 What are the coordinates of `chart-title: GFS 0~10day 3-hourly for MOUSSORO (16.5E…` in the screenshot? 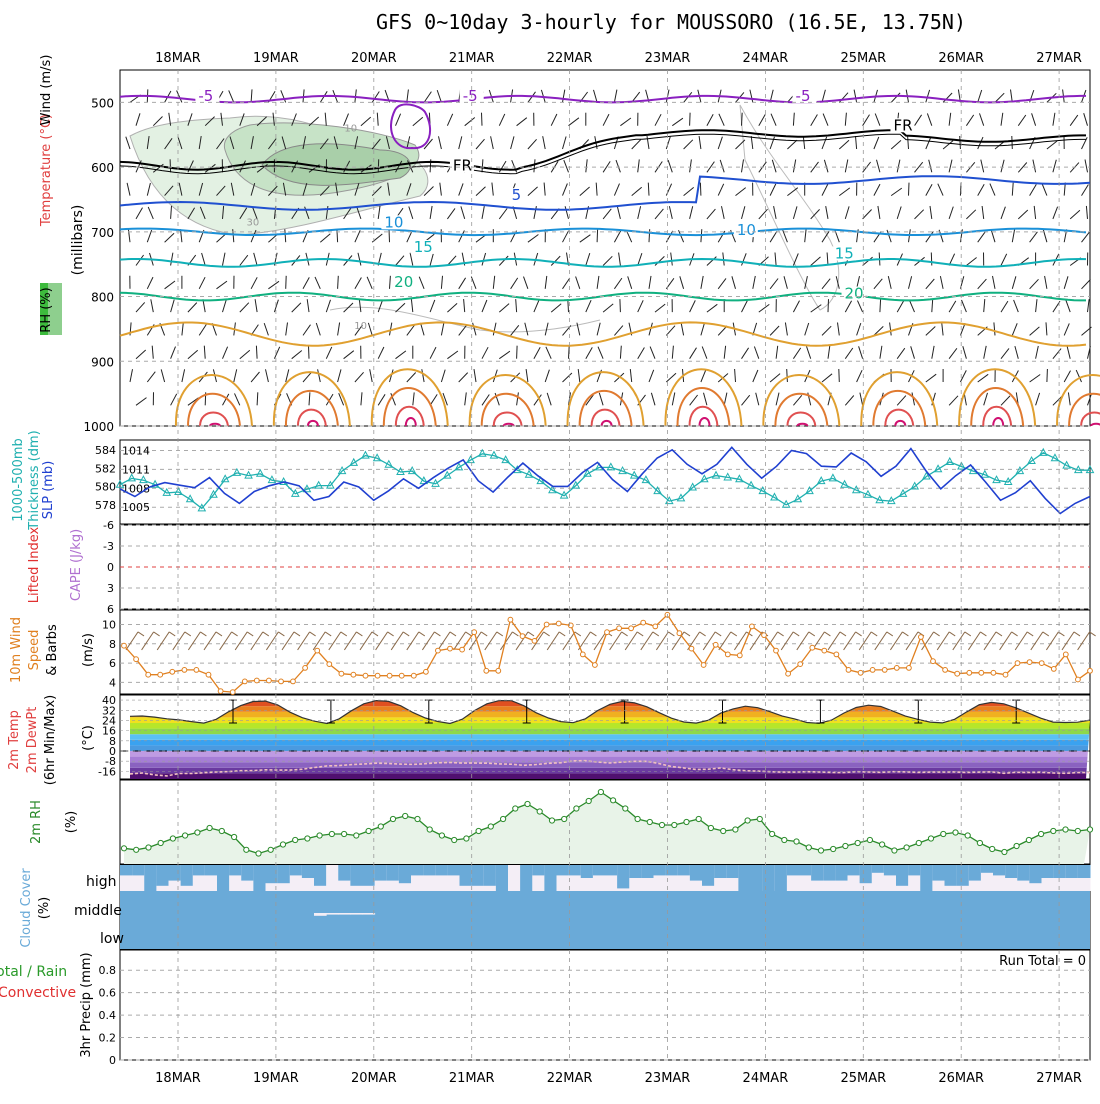 It's located at (671, 22).